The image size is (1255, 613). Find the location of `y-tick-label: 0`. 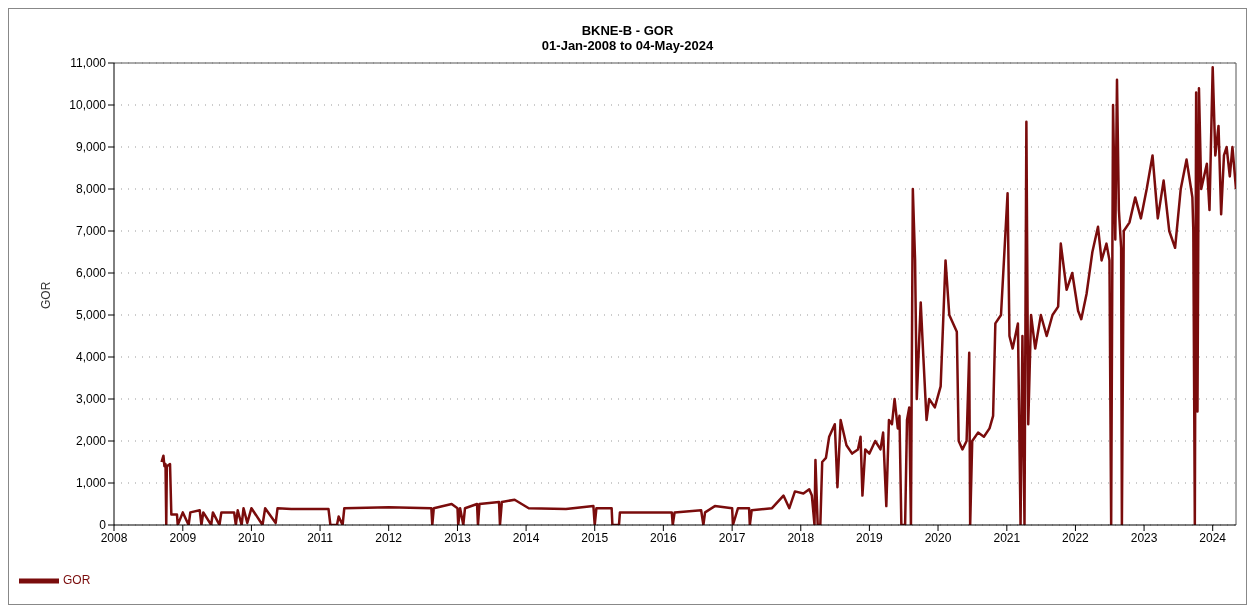

y-tick-label: 0 is located at coordinates (103, 525).